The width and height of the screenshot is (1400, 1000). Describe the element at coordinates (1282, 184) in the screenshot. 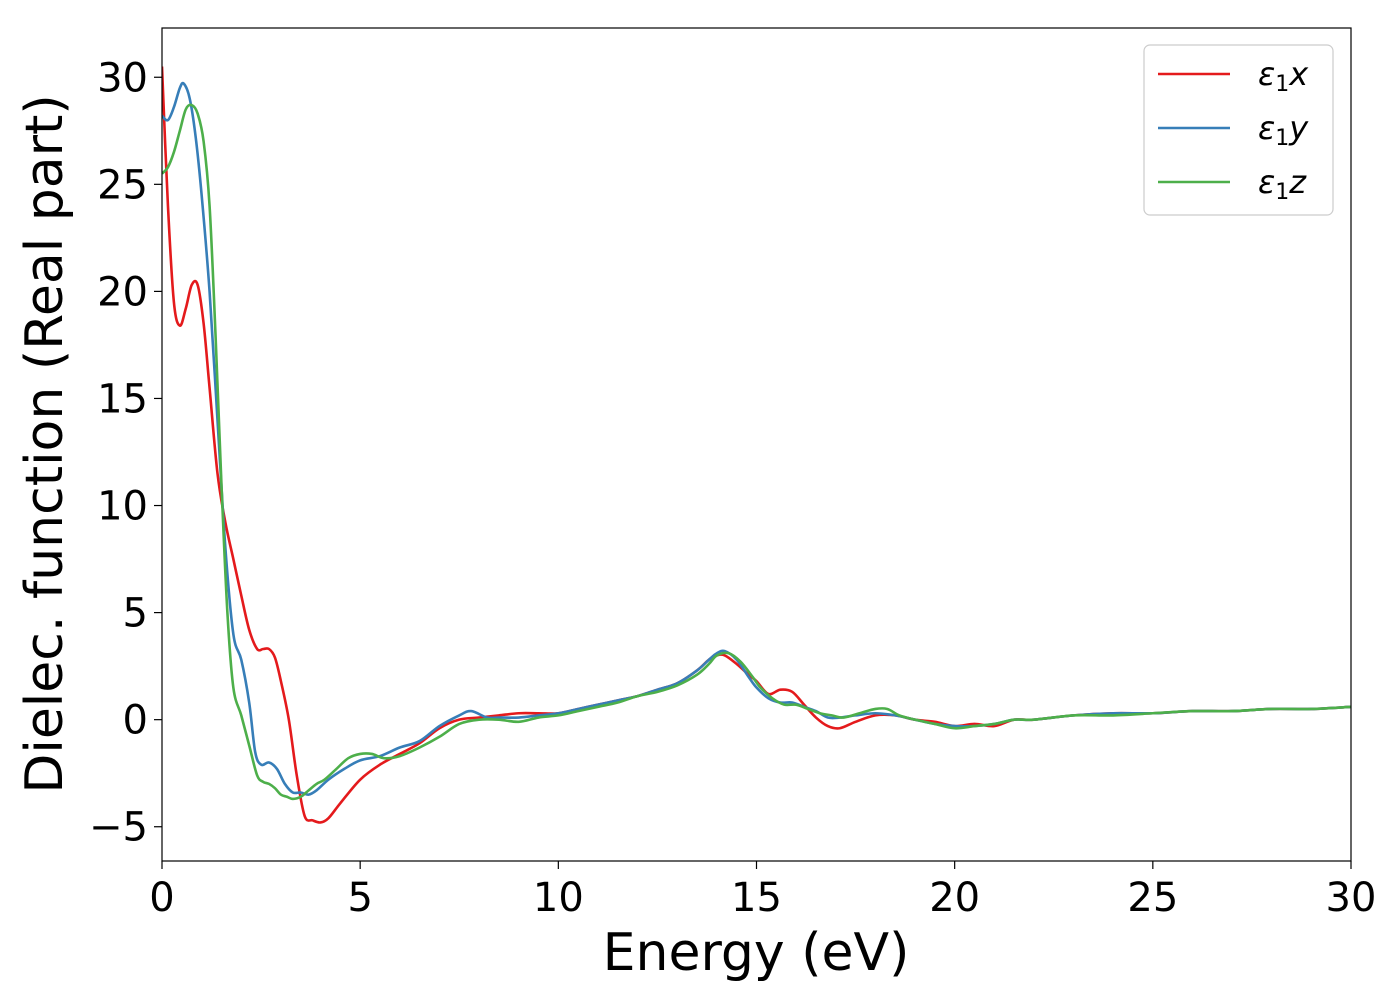

I see `legend-label-z: ε1z` at that location.